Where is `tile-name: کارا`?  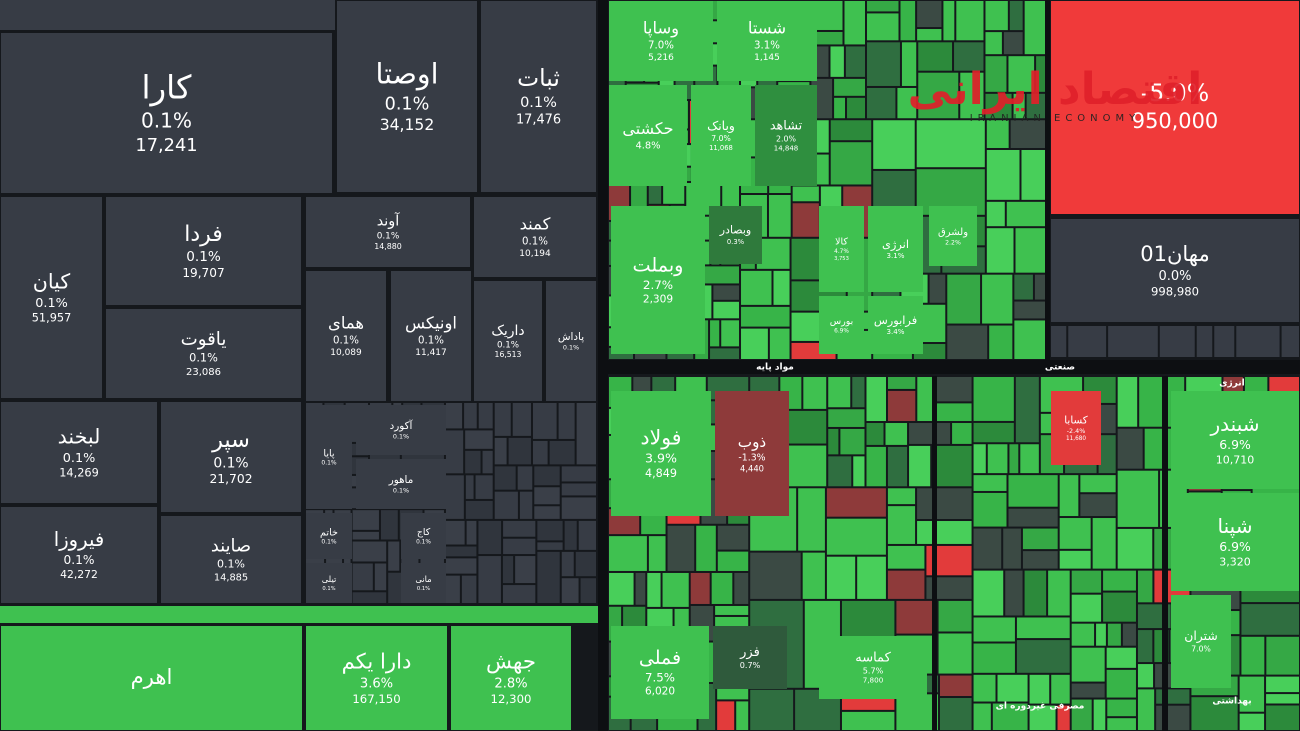 tile-name: کارا is located at coordinates (167, 87).